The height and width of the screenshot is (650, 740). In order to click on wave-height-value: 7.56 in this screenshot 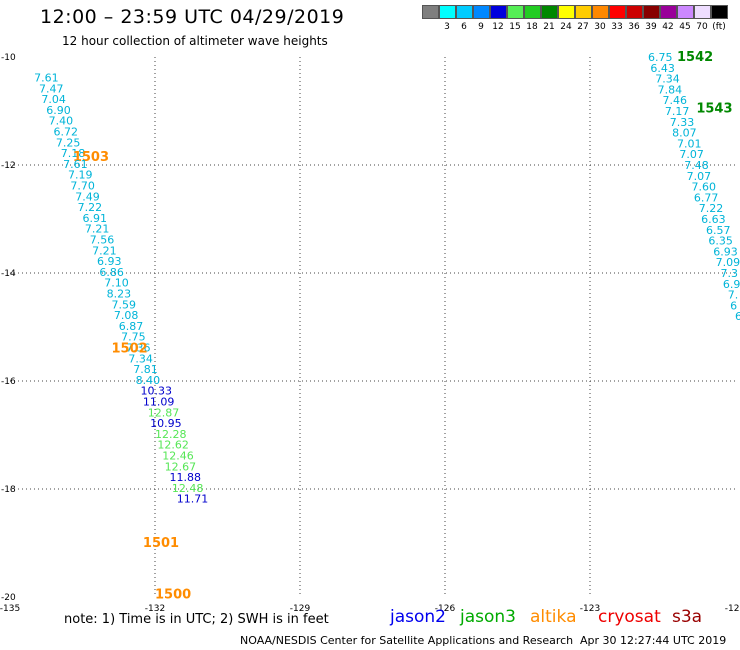, I will do `click(102, 240)`.